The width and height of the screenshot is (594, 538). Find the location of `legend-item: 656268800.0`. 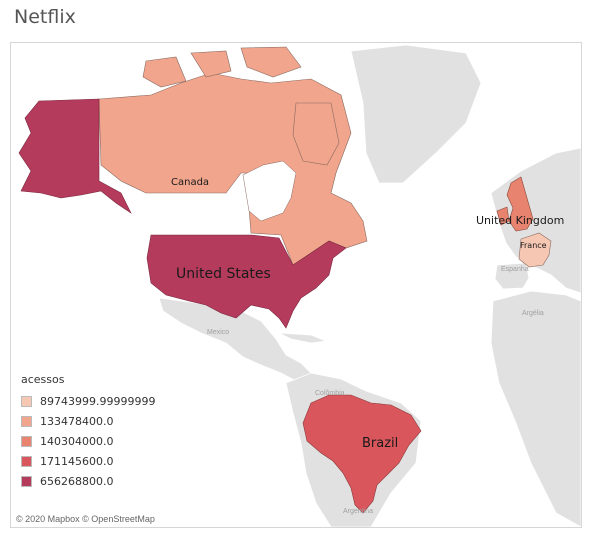

legend-item: 656268800.0 is located at coordinates (88, 481).